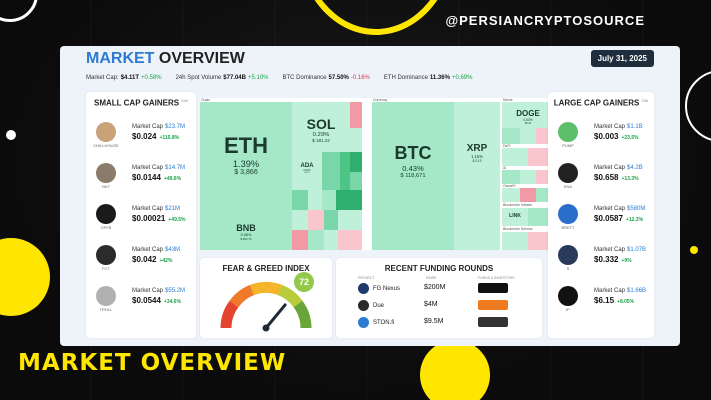 This screenshot has height=400, width=711. Describe the element at coordinates (376, 322) in the screenshot. I see `funding-row: STON.fi` at that location.